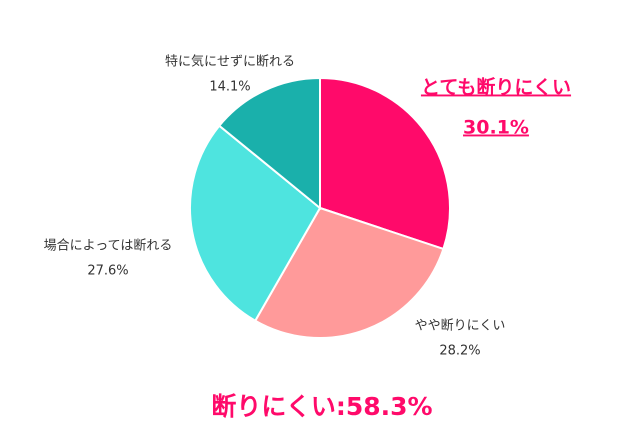 Image resolution: width=640 pixels, height=443 pixels. I want to click on annotation: 断りにくい:58.3%, so click(321, 406).